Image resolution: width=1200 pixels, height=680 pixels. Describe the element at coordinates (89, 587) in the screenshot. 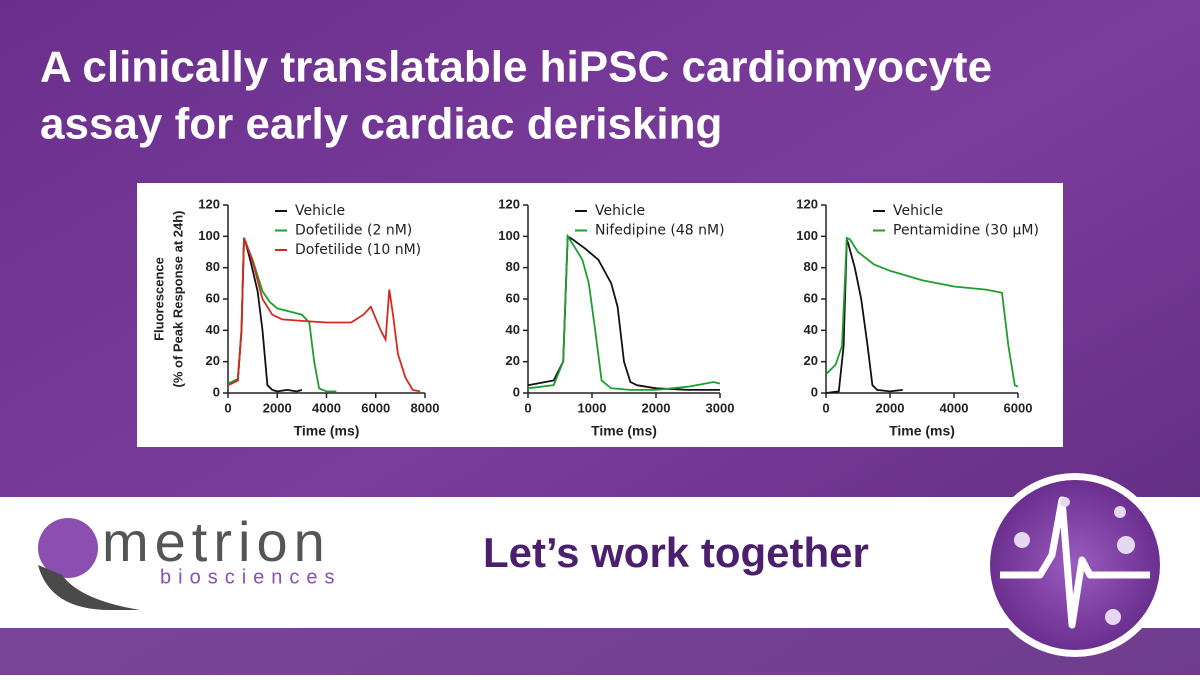

I see `logo-swoosh` at that location.